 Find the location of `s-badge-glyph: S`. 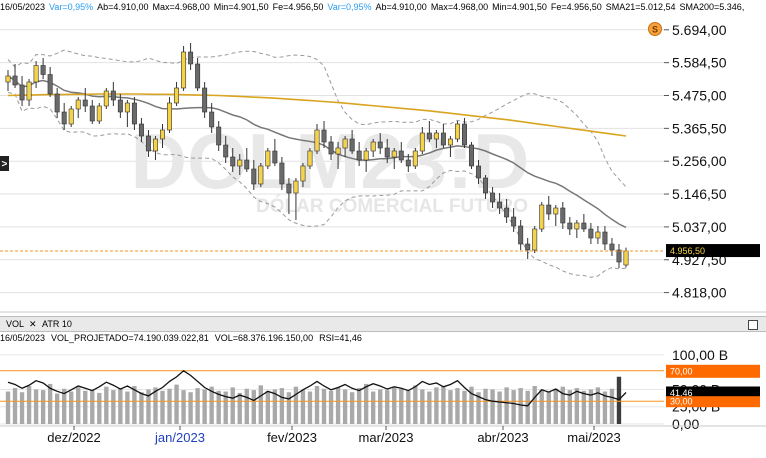

s-badge-glyph: S is located at coordinates (655, 30).